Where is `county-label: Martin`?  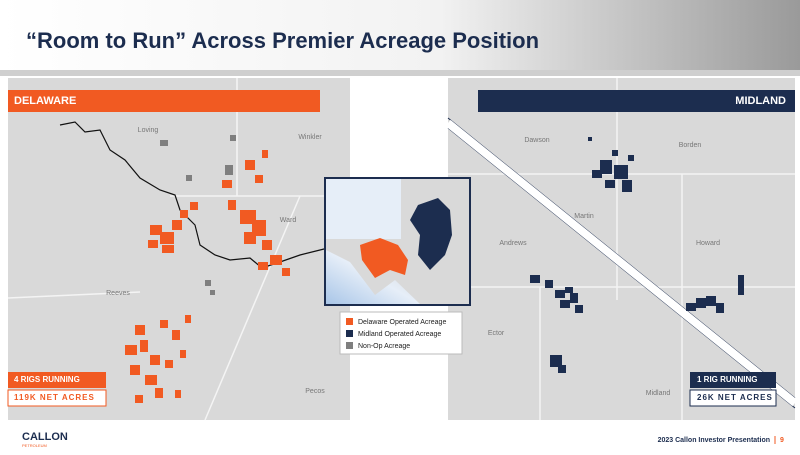 county-label: Martin is located at coordinates (584, 216).